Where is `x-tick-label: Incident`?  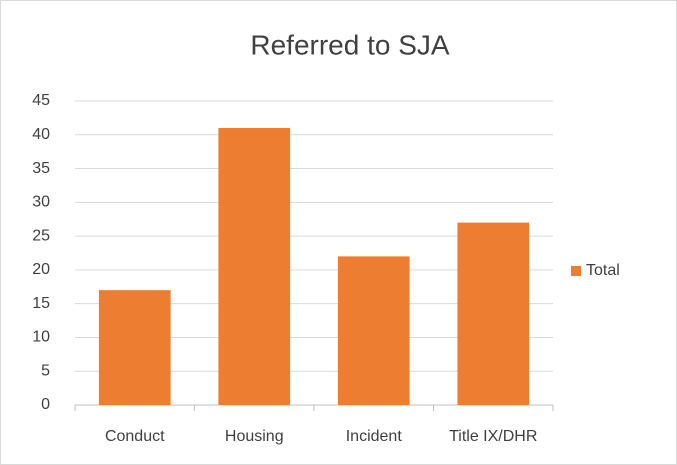
x-tick-label: Incident is located at coordinates (374, 436).